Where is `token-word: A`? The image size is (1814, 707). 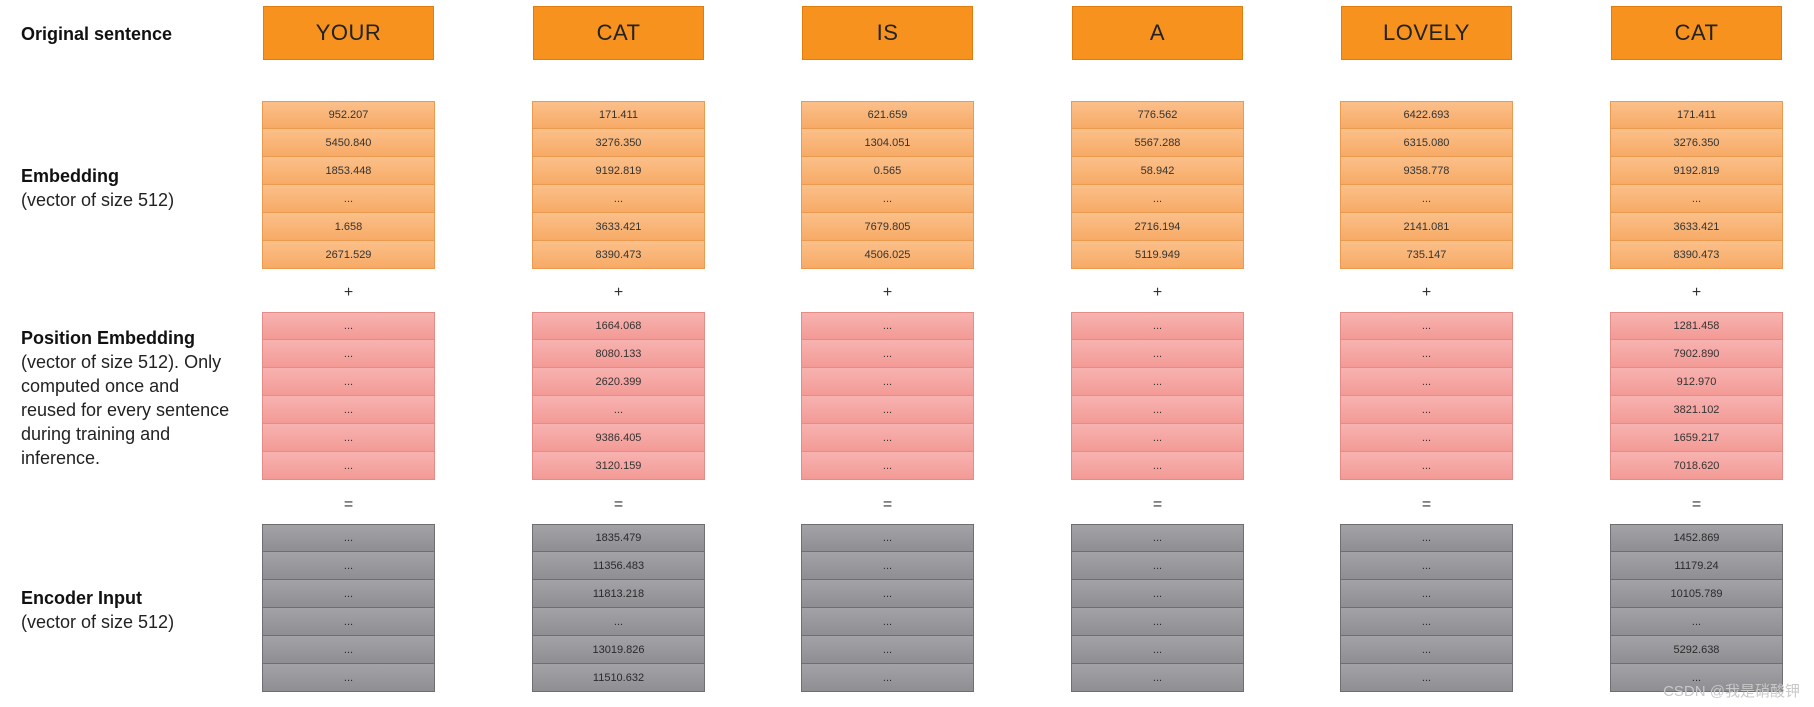 token-word: A is located at coordinates (1157, 33).